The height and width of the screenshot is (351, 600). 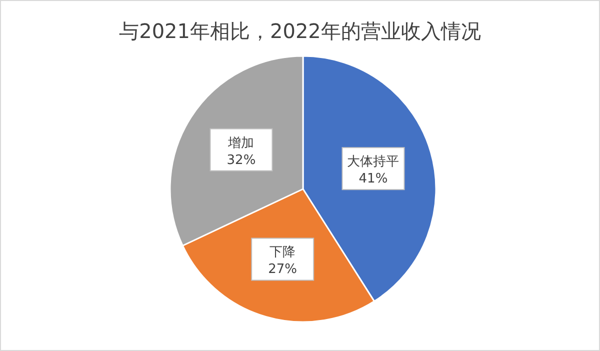 What do you see at coordinates (373, 162) in the screenshot?
I see `slice-label: 大体持平` at bounding box center [373, 162].